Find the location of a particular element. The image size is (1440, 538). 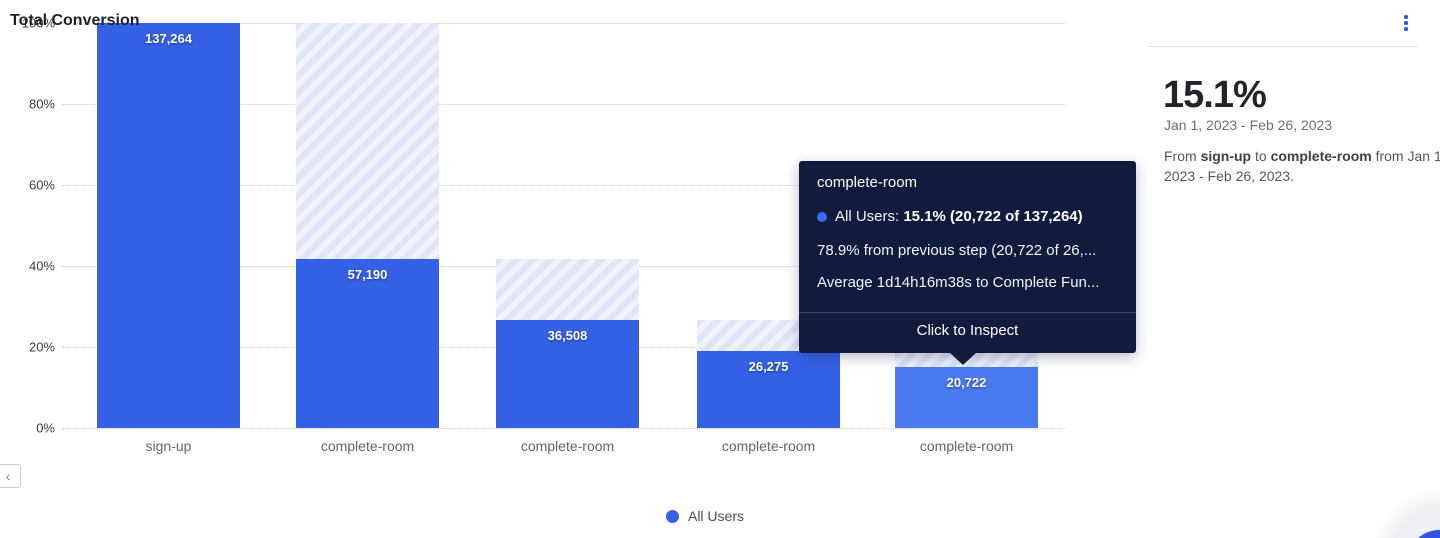

panel-header-divider is located at coordinates (1283, 46).